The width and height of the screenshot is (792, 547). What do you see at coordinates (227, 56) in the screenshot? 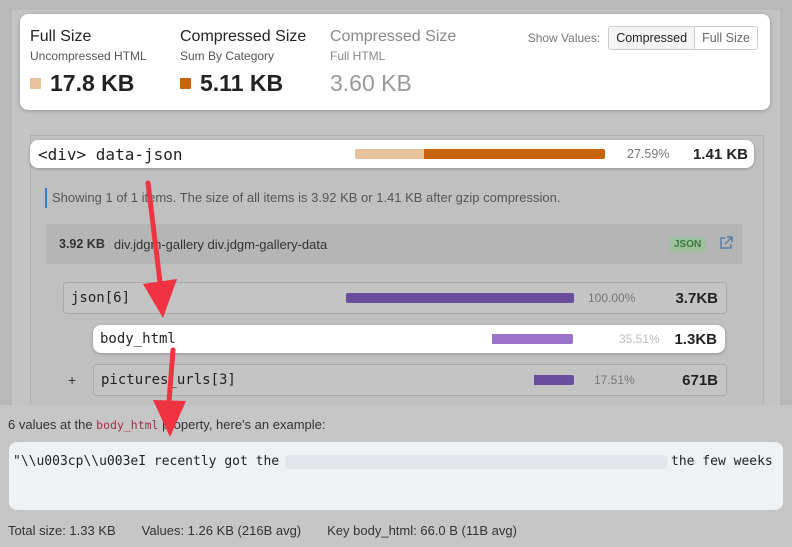
I see `compressed-size-subtitle: Sum By Category` at bounding box center [227, 56].